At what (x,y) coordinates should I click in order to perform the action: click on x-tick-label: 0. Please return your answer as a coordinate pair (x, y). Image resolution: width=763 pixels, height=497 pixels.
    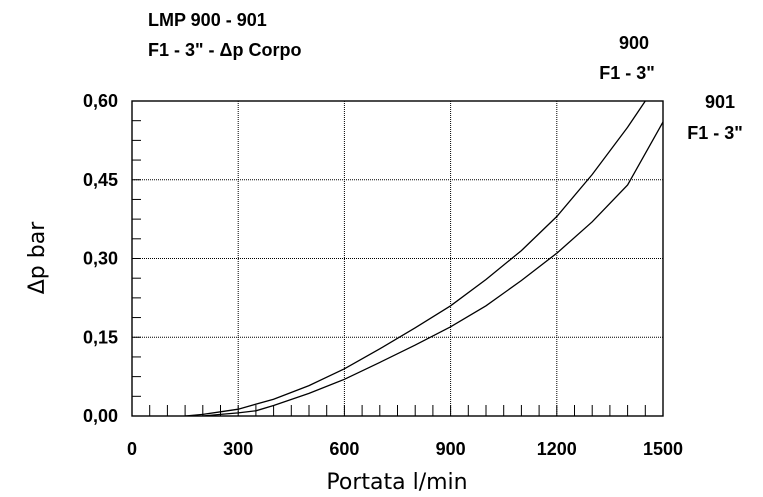
    Looking at the image, I should click on (132, 449).